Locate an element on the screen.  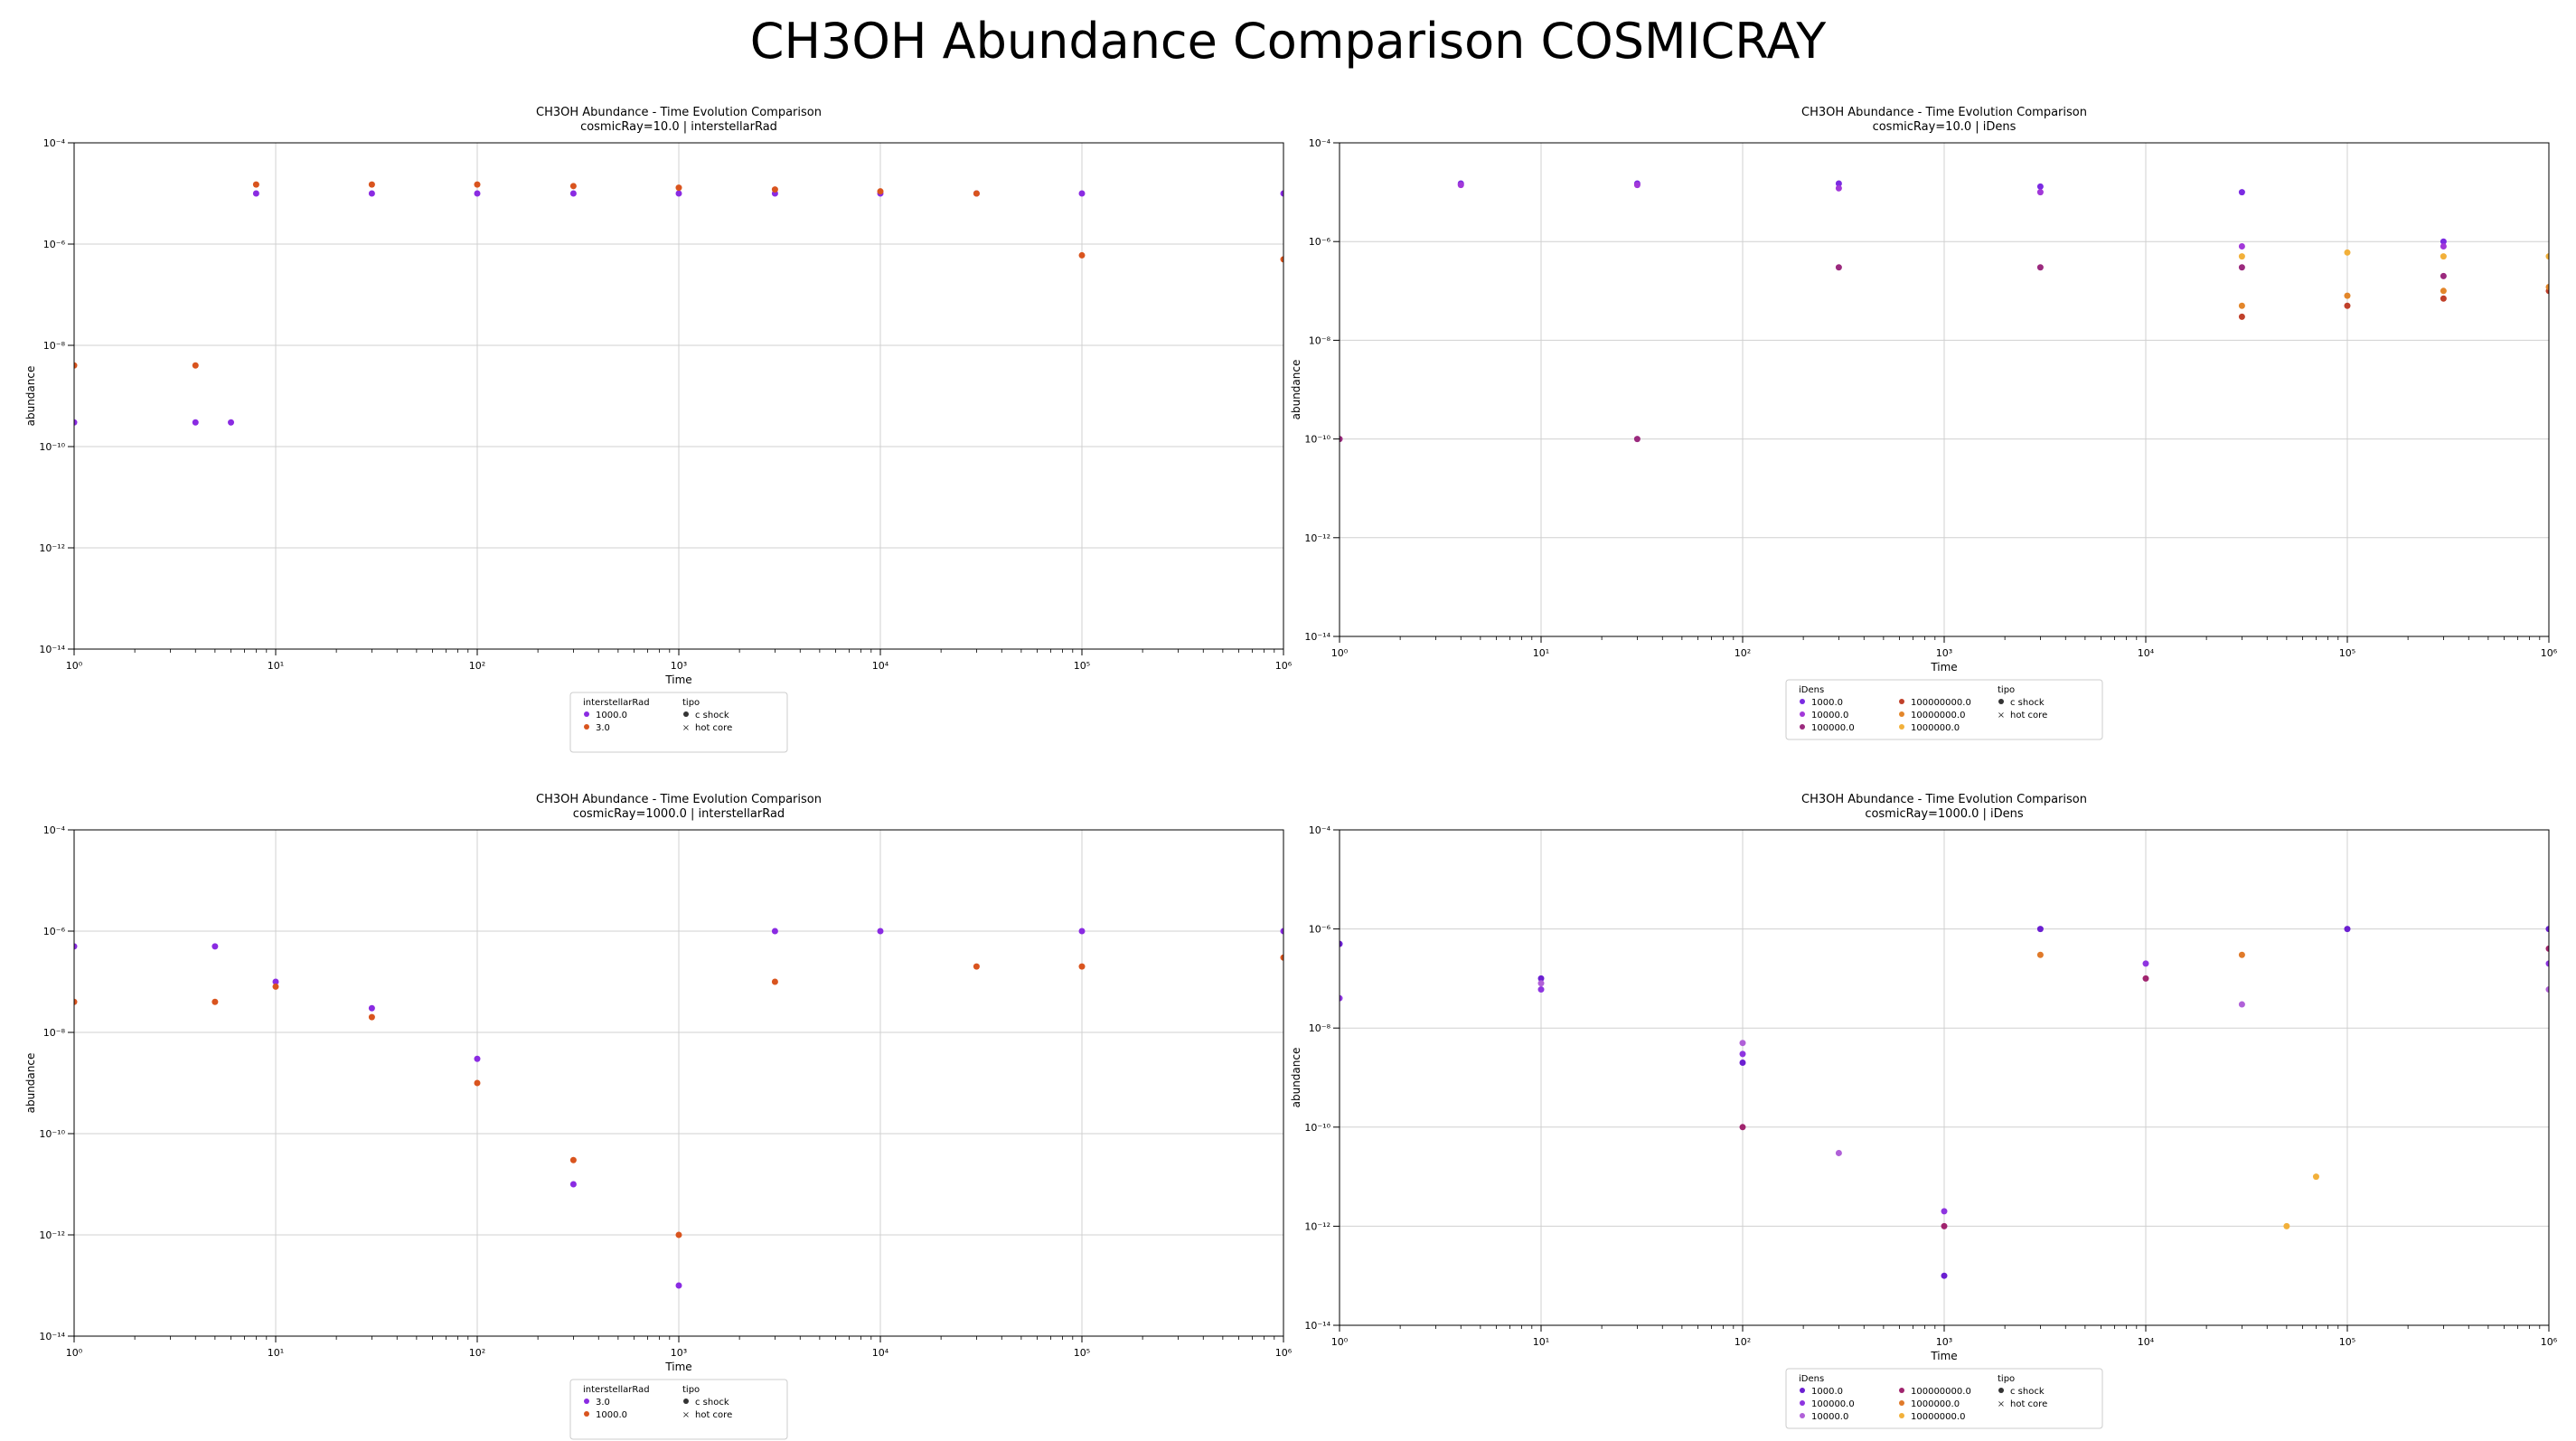
y-tick-label: 10⁻¹² is located at coordinates (52, 1235).